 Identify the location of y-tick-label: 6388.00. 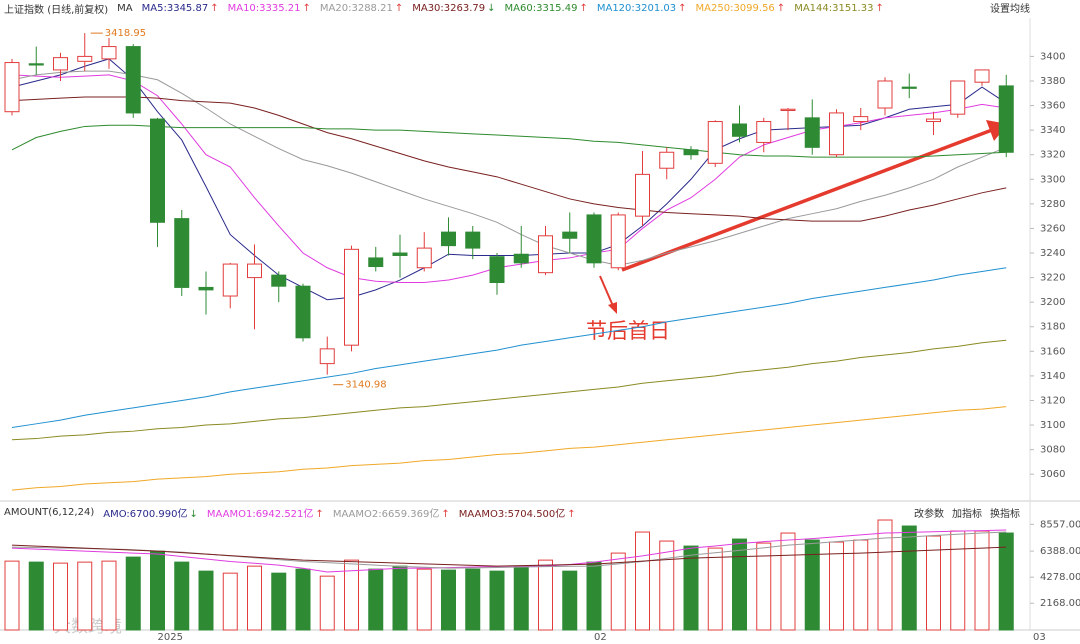
(1060, 551).